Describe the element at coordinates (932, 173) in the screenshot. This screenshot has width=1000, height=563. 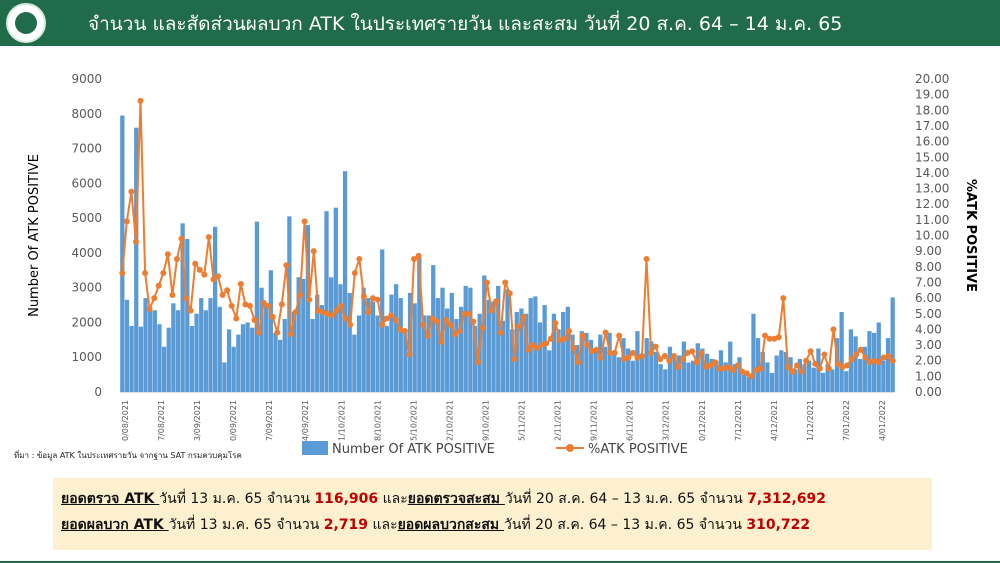
I see `y-right-tick-label: 14.00` at that location.